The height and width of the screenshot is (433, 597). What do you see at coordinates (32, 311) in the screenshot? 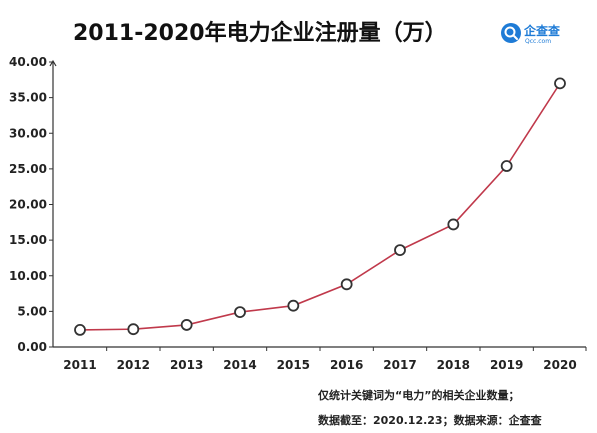
I see `y-tick-label: 5.00` at bounding box center [32, 311].